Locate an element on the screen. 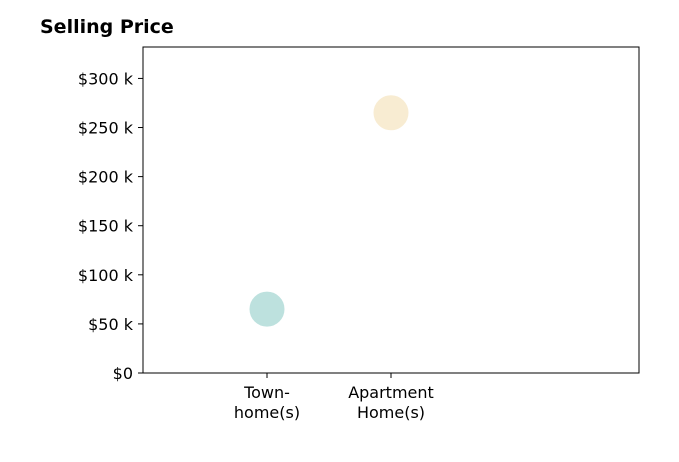  chart-title: Selling Price is located at coordinates (107, 27).